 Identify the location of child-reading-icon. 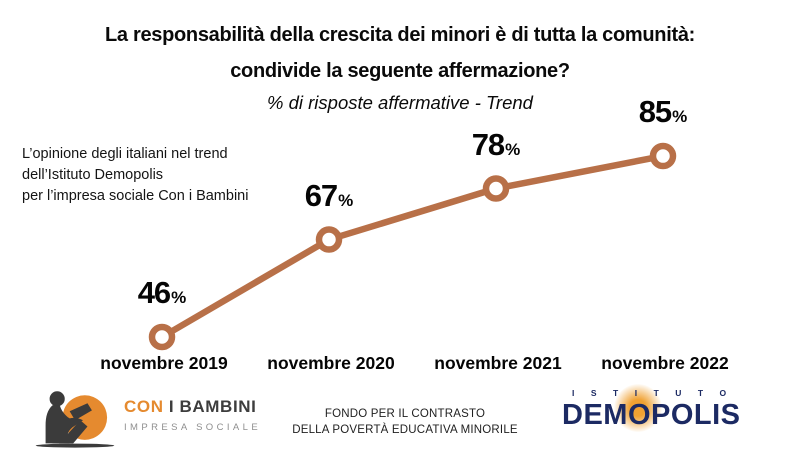
(75, 419).